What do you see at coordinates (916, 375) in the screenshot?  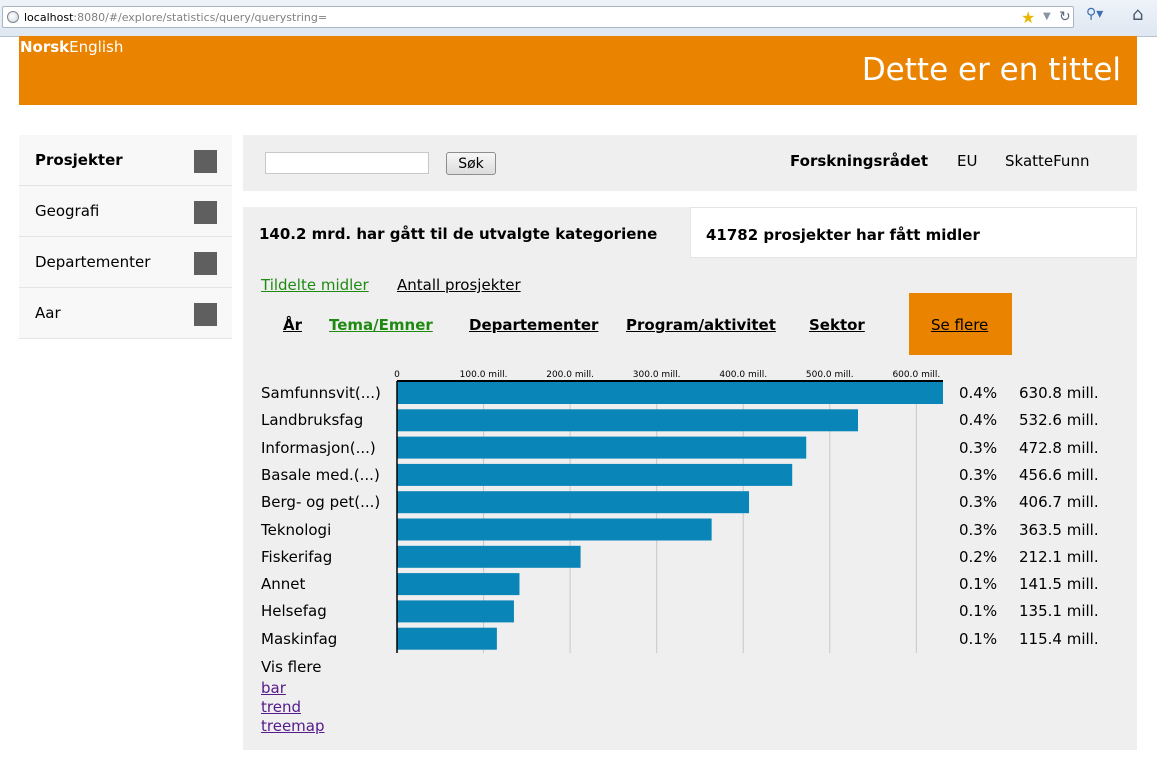 I see `axis-tick-label: 600.0 mill.` at bounding box center [916, 375].